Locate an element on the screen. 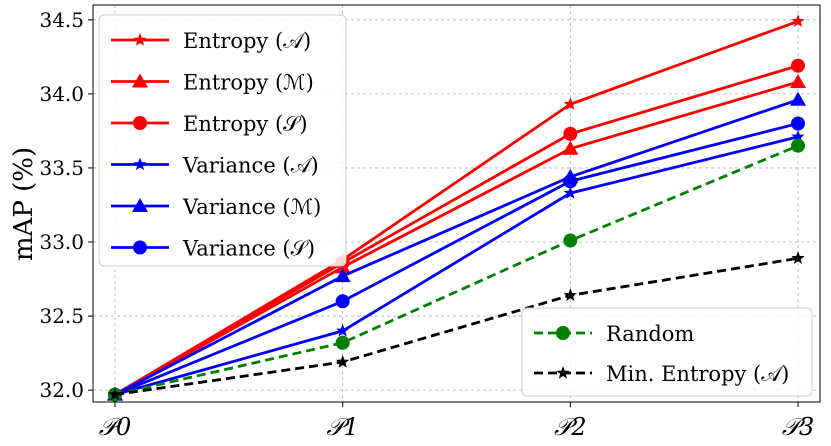  legend-item: Random is located at coordinates (614, 334).